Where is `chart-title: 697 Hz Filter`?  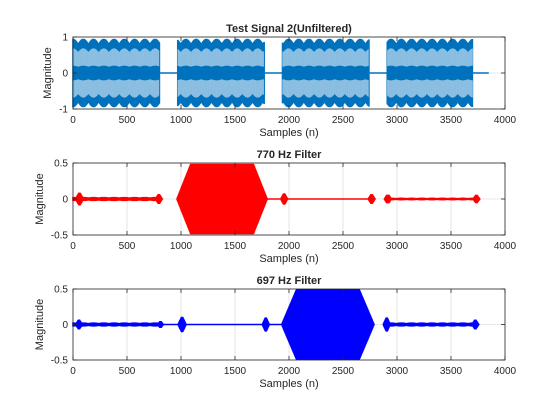
chart-title: 697 Hz Filter is located at coordinates (290, 281).